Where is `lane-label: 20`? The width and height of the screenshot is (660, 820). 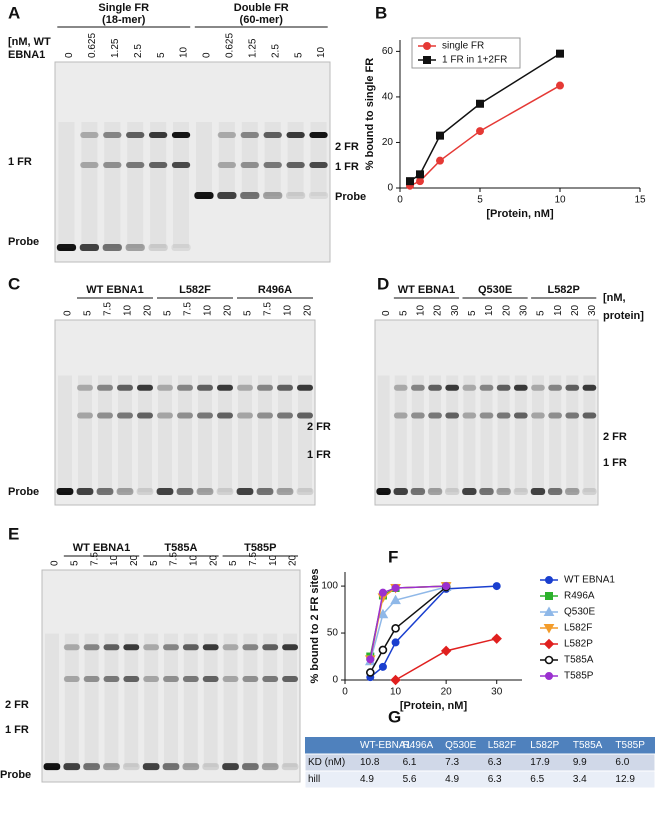 lane-label: 20 is located at coordinates (575, 310).